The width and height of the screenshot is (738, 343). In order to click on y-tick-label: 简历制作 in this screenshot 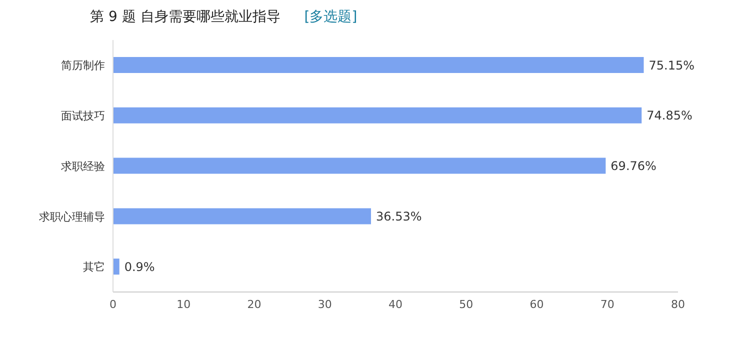, I will do `click(83, 65)`.